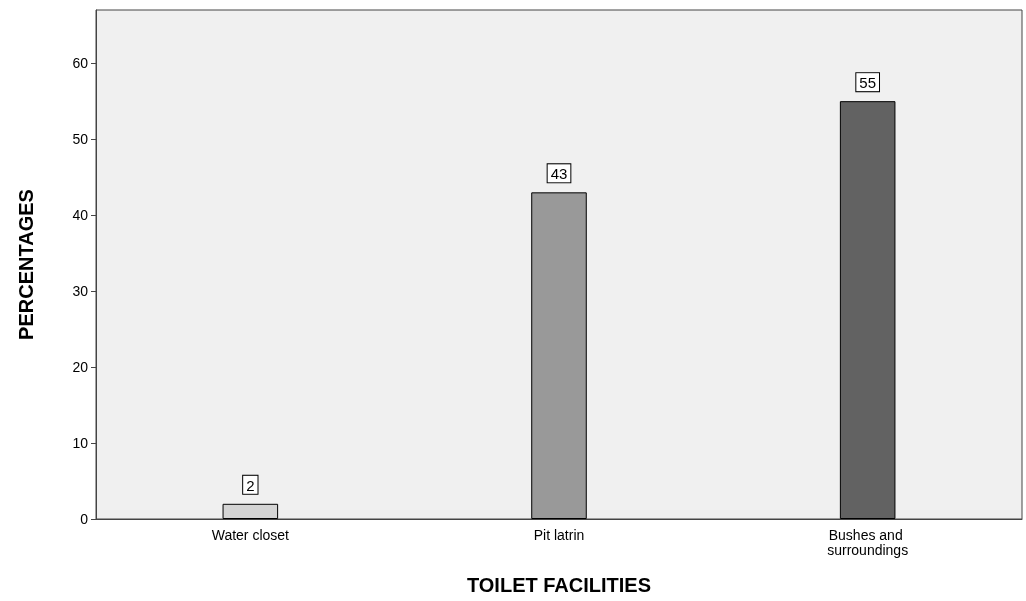 The height and width of the screenshot is (601, 1026). Describe the element at coordinates (80, 291) in the screenshot. I see `y-tick-label: 30` at that location.